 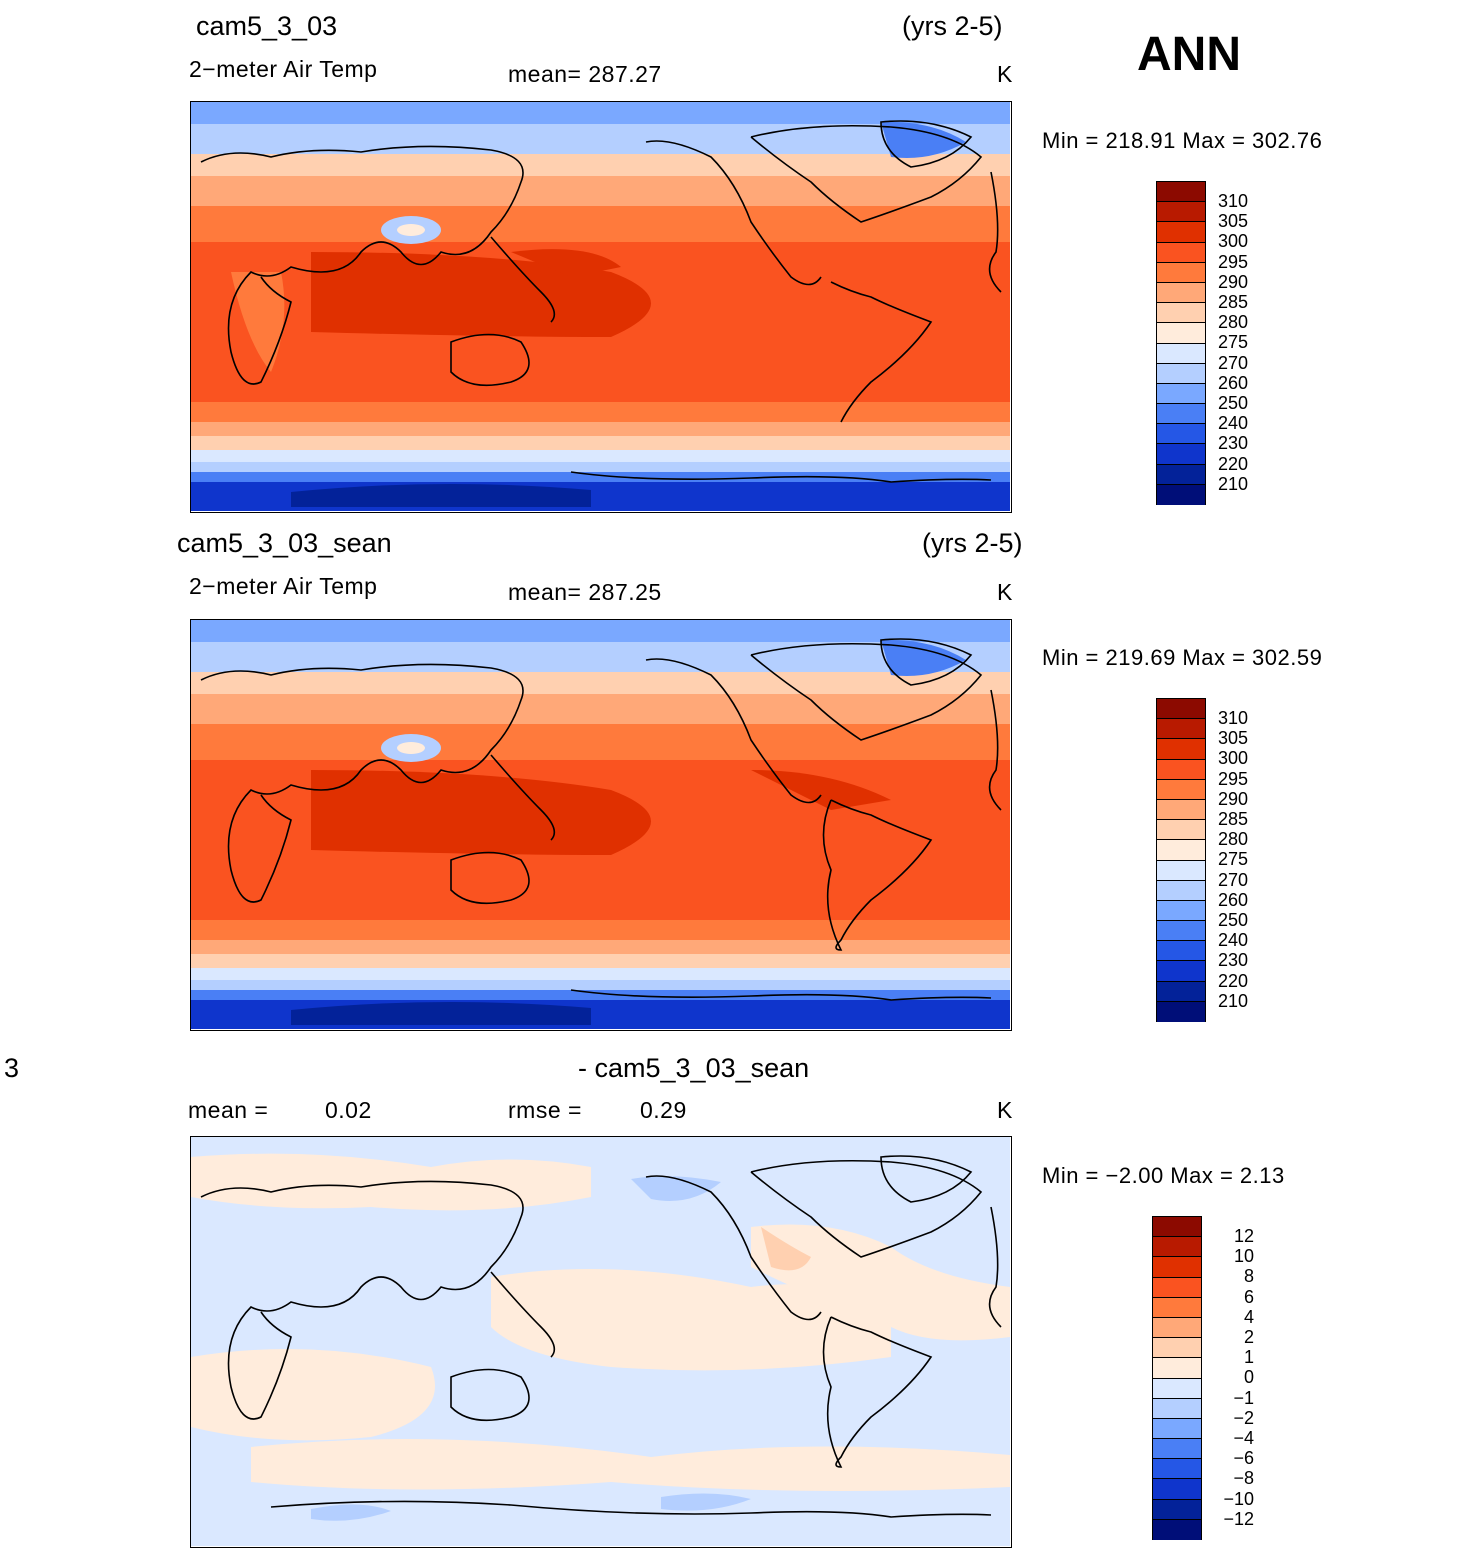 I want to click on colorbar-label: 1, so click(x=1248, y=1357).